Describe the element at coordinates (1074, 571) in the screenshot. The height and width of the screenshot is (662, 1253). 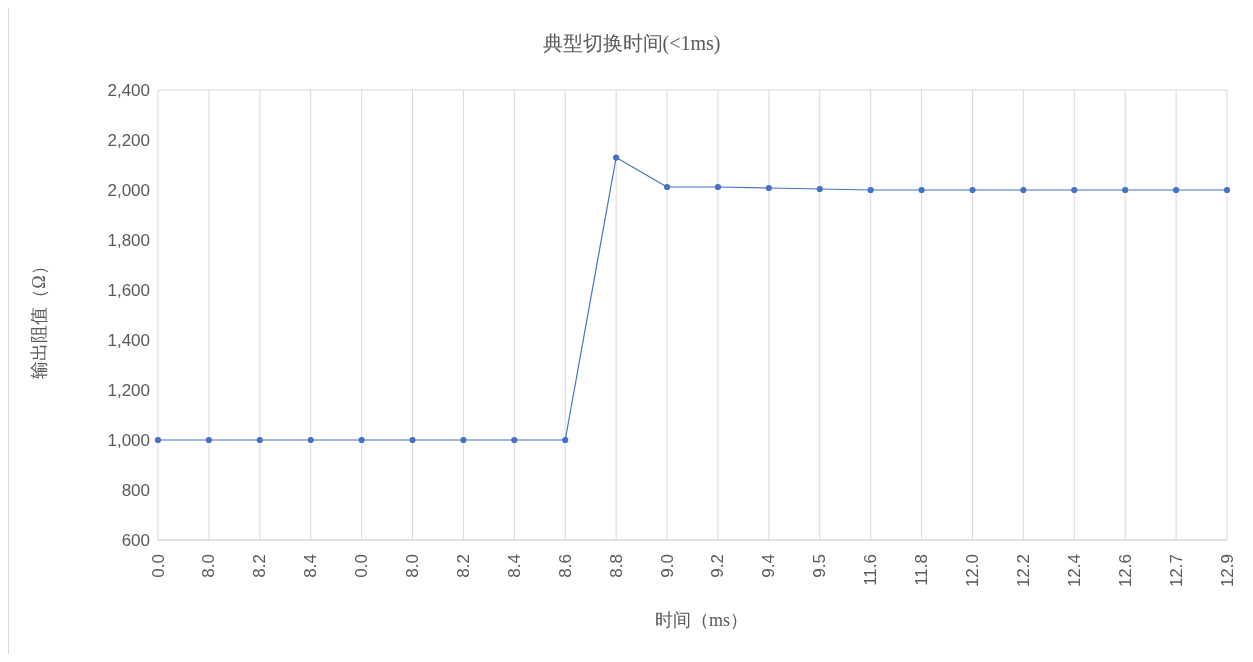
I see `x-tick-label: 12.4` at that location.